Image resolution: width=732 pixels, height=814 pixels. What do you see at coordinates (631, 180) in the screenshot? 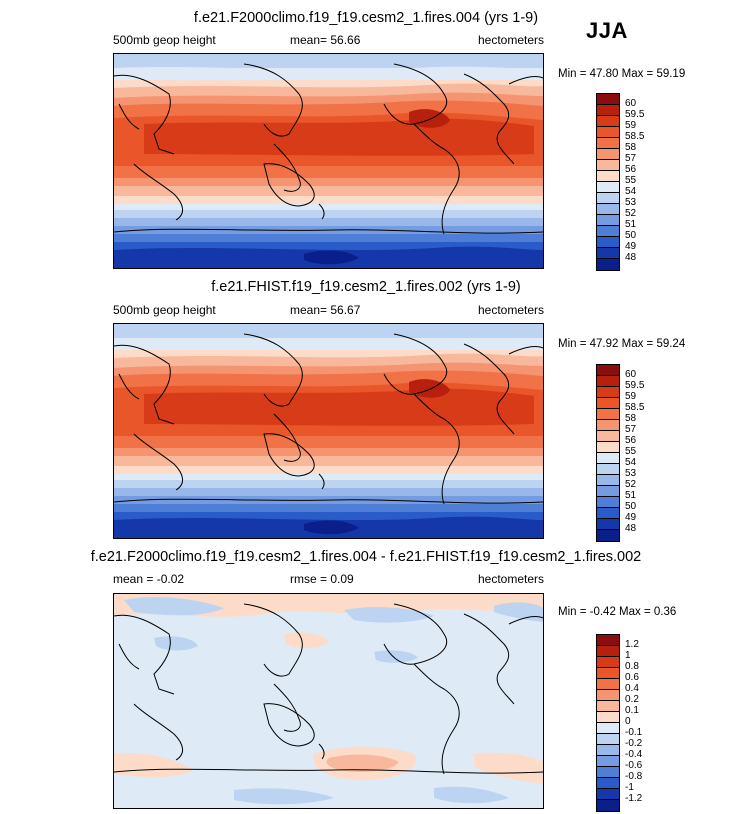
I see `panel-1-colorbar-label: 55` at bounding box center [631, 180].